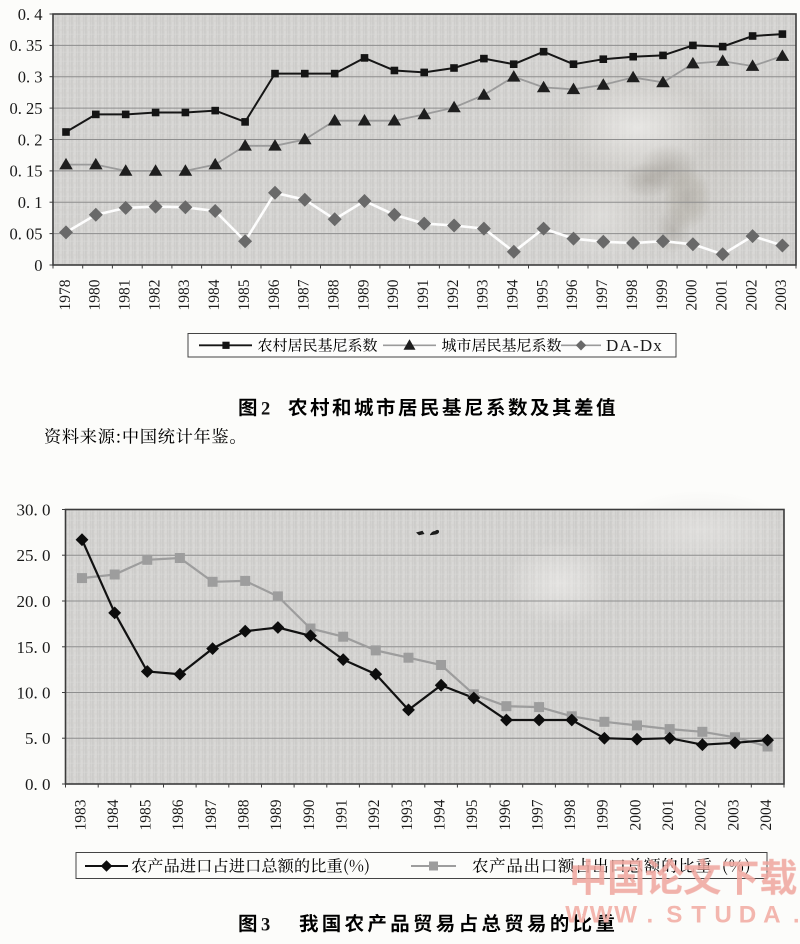 Image resolution: width=800 pixels, height=944 pixels. What do you see at coordinates (26, 171) in the screenshot?
I see `svg-text: 0. 15` at bounding box center [26, 171].